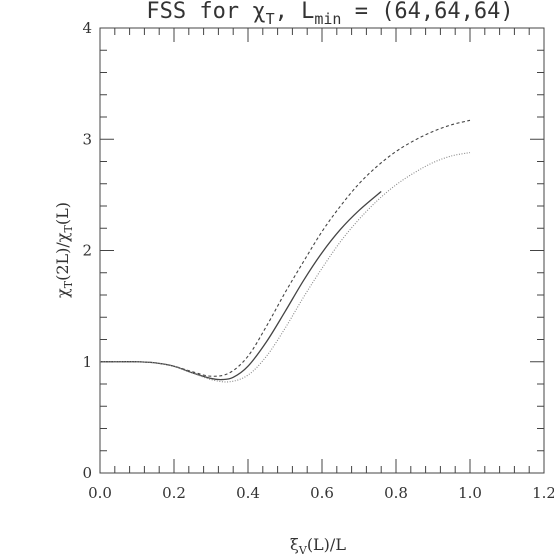 The image size is (554, 554). I want to click on y-tick-label: 4, so click(87, 28).